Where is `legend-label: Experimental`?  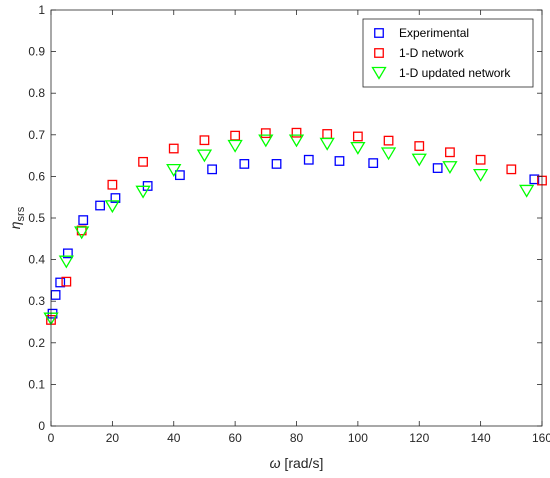 legend-label: Experimental is located at coordinates (434, 33).